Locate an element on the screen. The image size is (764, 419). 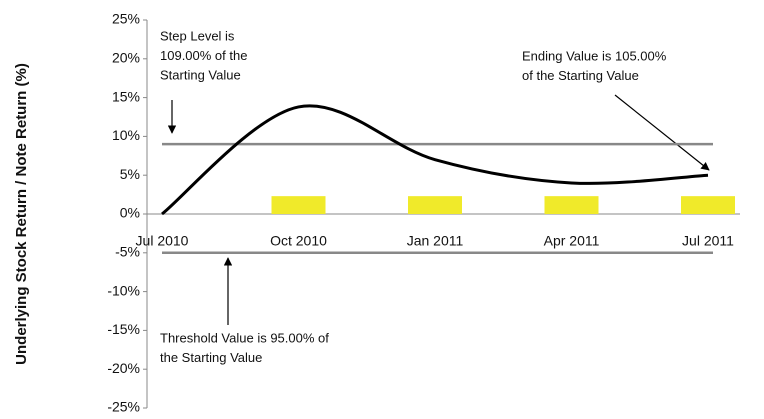
y-tick-label: -20% is located at coordinates (123, 368).